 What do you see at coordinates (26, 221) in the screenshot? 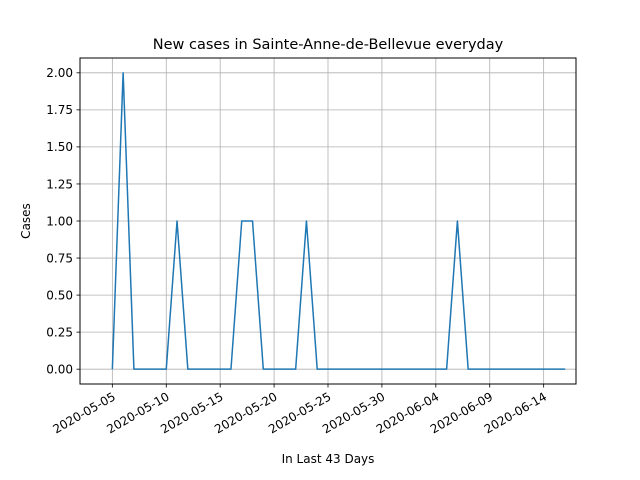
I see `y-axis-label: Cases` at bounding box center [26, 221].